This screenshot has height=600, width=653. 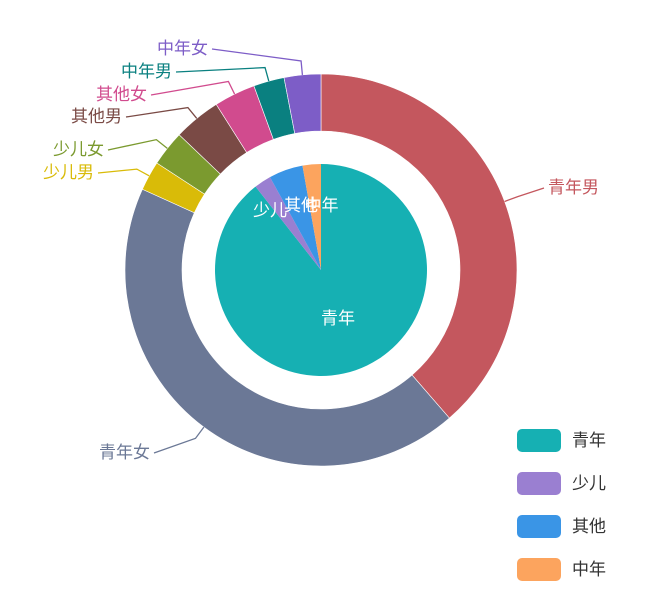 What do you see at coordinates (322, 206) in the screenshot?
I see `inner-slice-label-3: 中年` at bounding box center [322, 206].